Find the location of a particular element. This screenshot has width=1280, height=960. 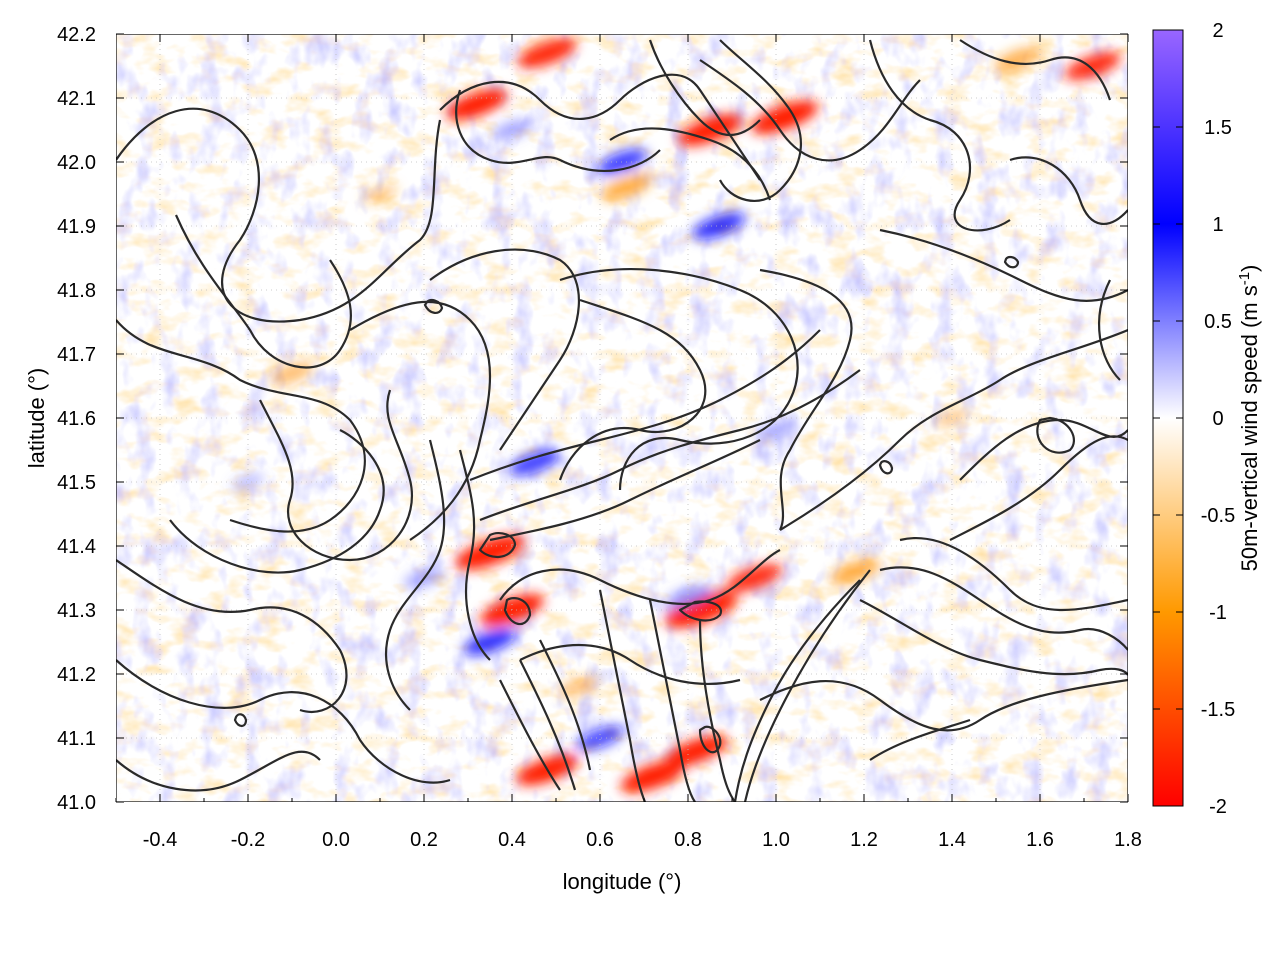

y-tick-label: 41.3 is located at coordinates (76, 611).